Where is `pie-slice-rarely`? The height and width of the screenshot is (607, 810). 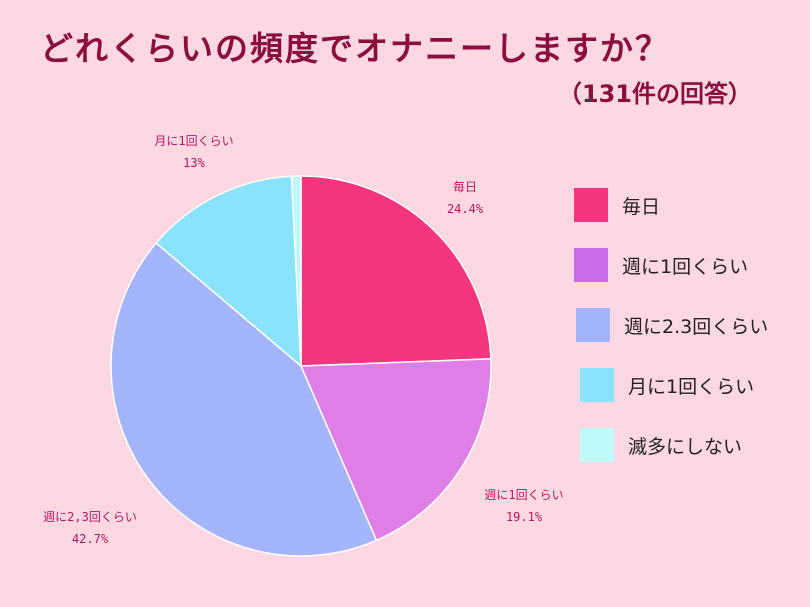 pie-slice-rarely is located at coordinates (296, 271).